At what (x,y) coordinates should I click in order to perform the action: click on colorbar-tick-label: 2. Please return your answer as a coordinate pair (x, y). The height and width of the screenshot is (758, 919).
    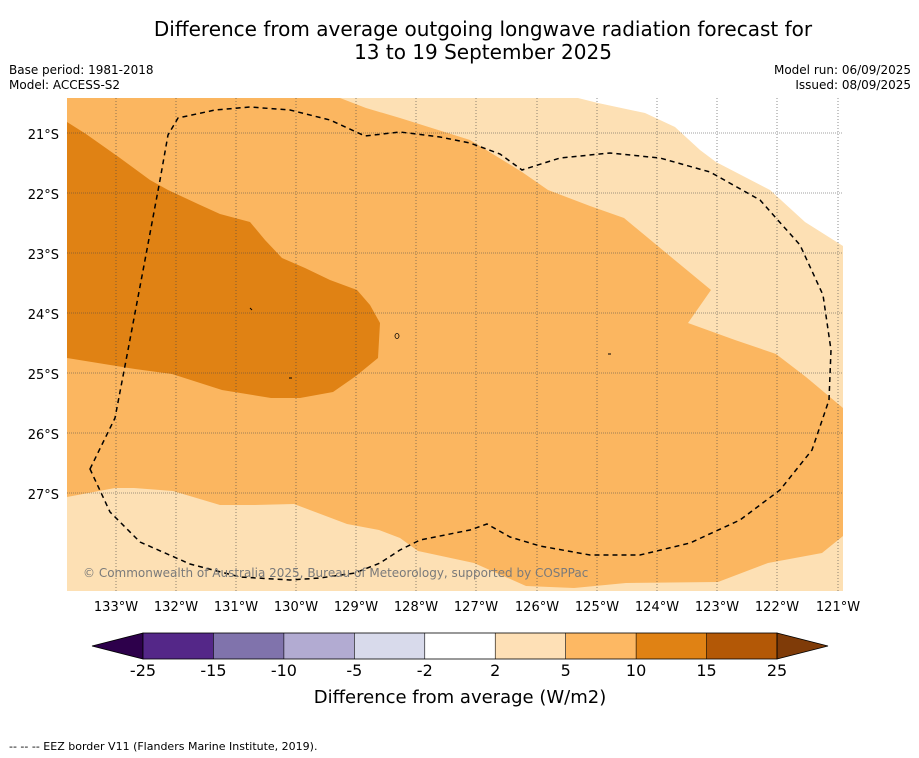
    Looking at the image, I should click on (495, 670).